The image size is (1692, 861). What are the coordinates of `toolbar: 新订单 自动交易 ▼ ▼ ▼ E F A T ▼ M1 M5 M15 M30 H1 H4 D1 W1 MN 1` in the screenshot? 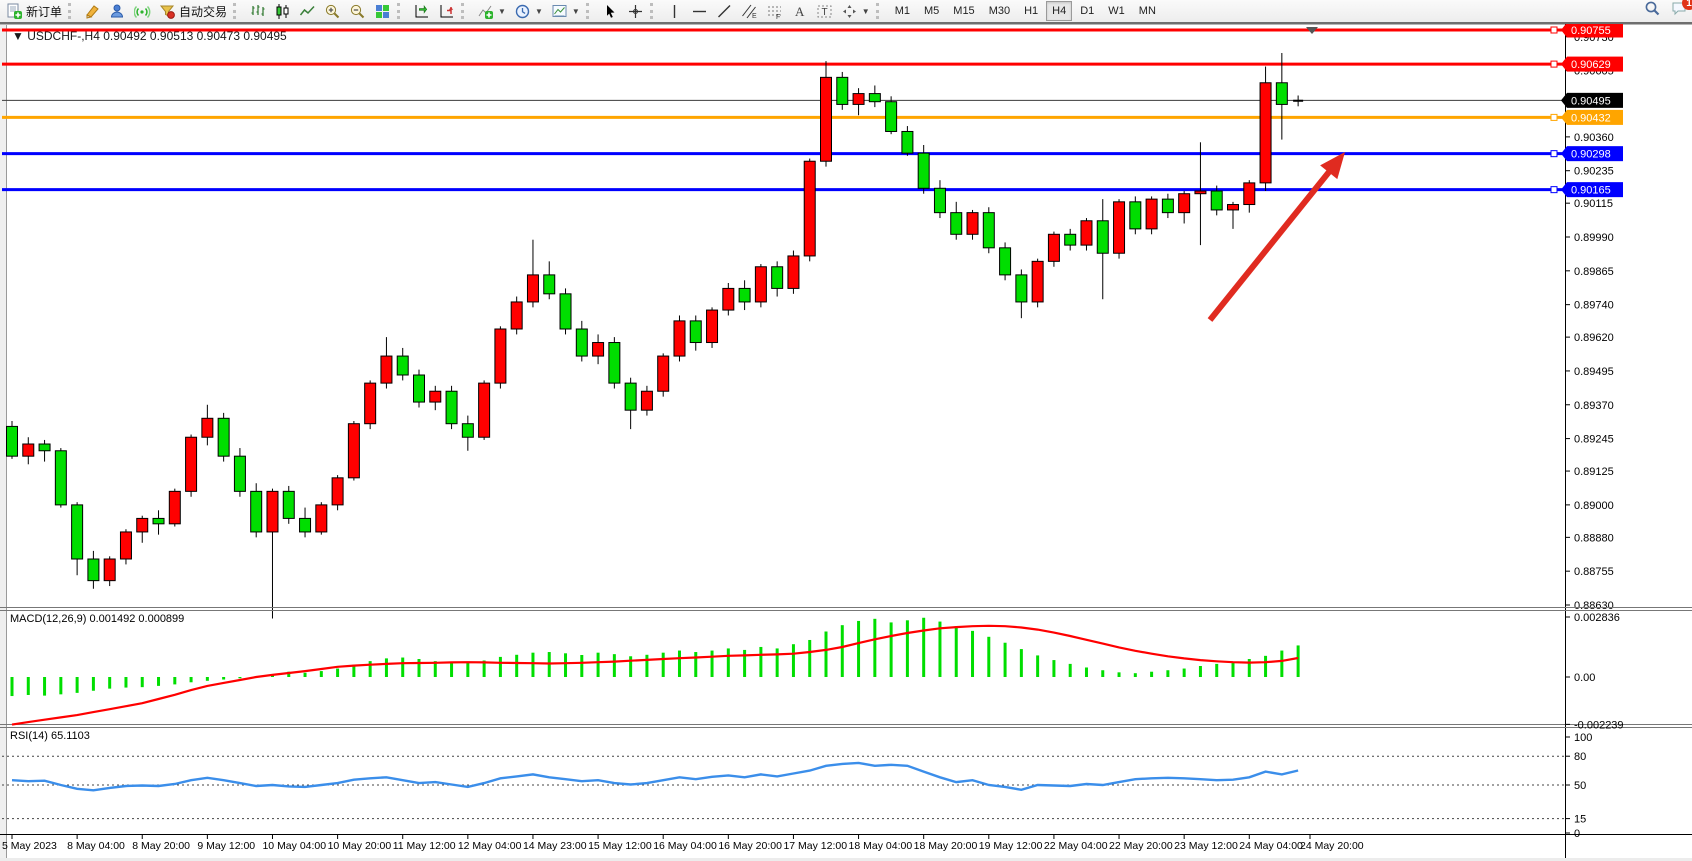 It's located at (846, 12).